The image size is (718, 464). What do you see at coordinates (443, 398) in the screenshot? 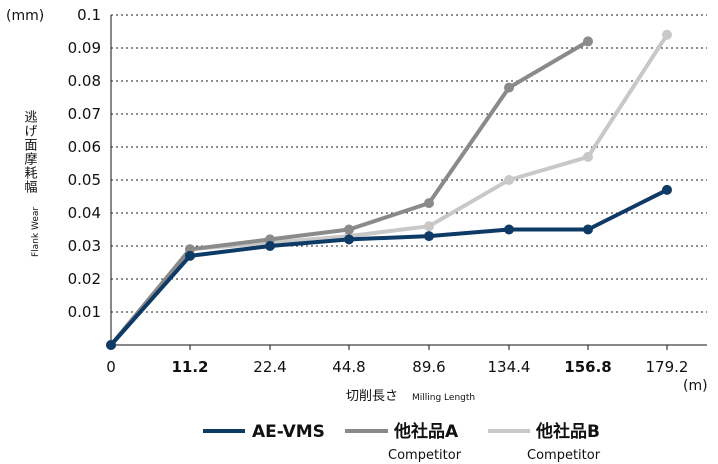
I see `x-axis-subtitle: Milling Length` at bounding box center [443, 398].